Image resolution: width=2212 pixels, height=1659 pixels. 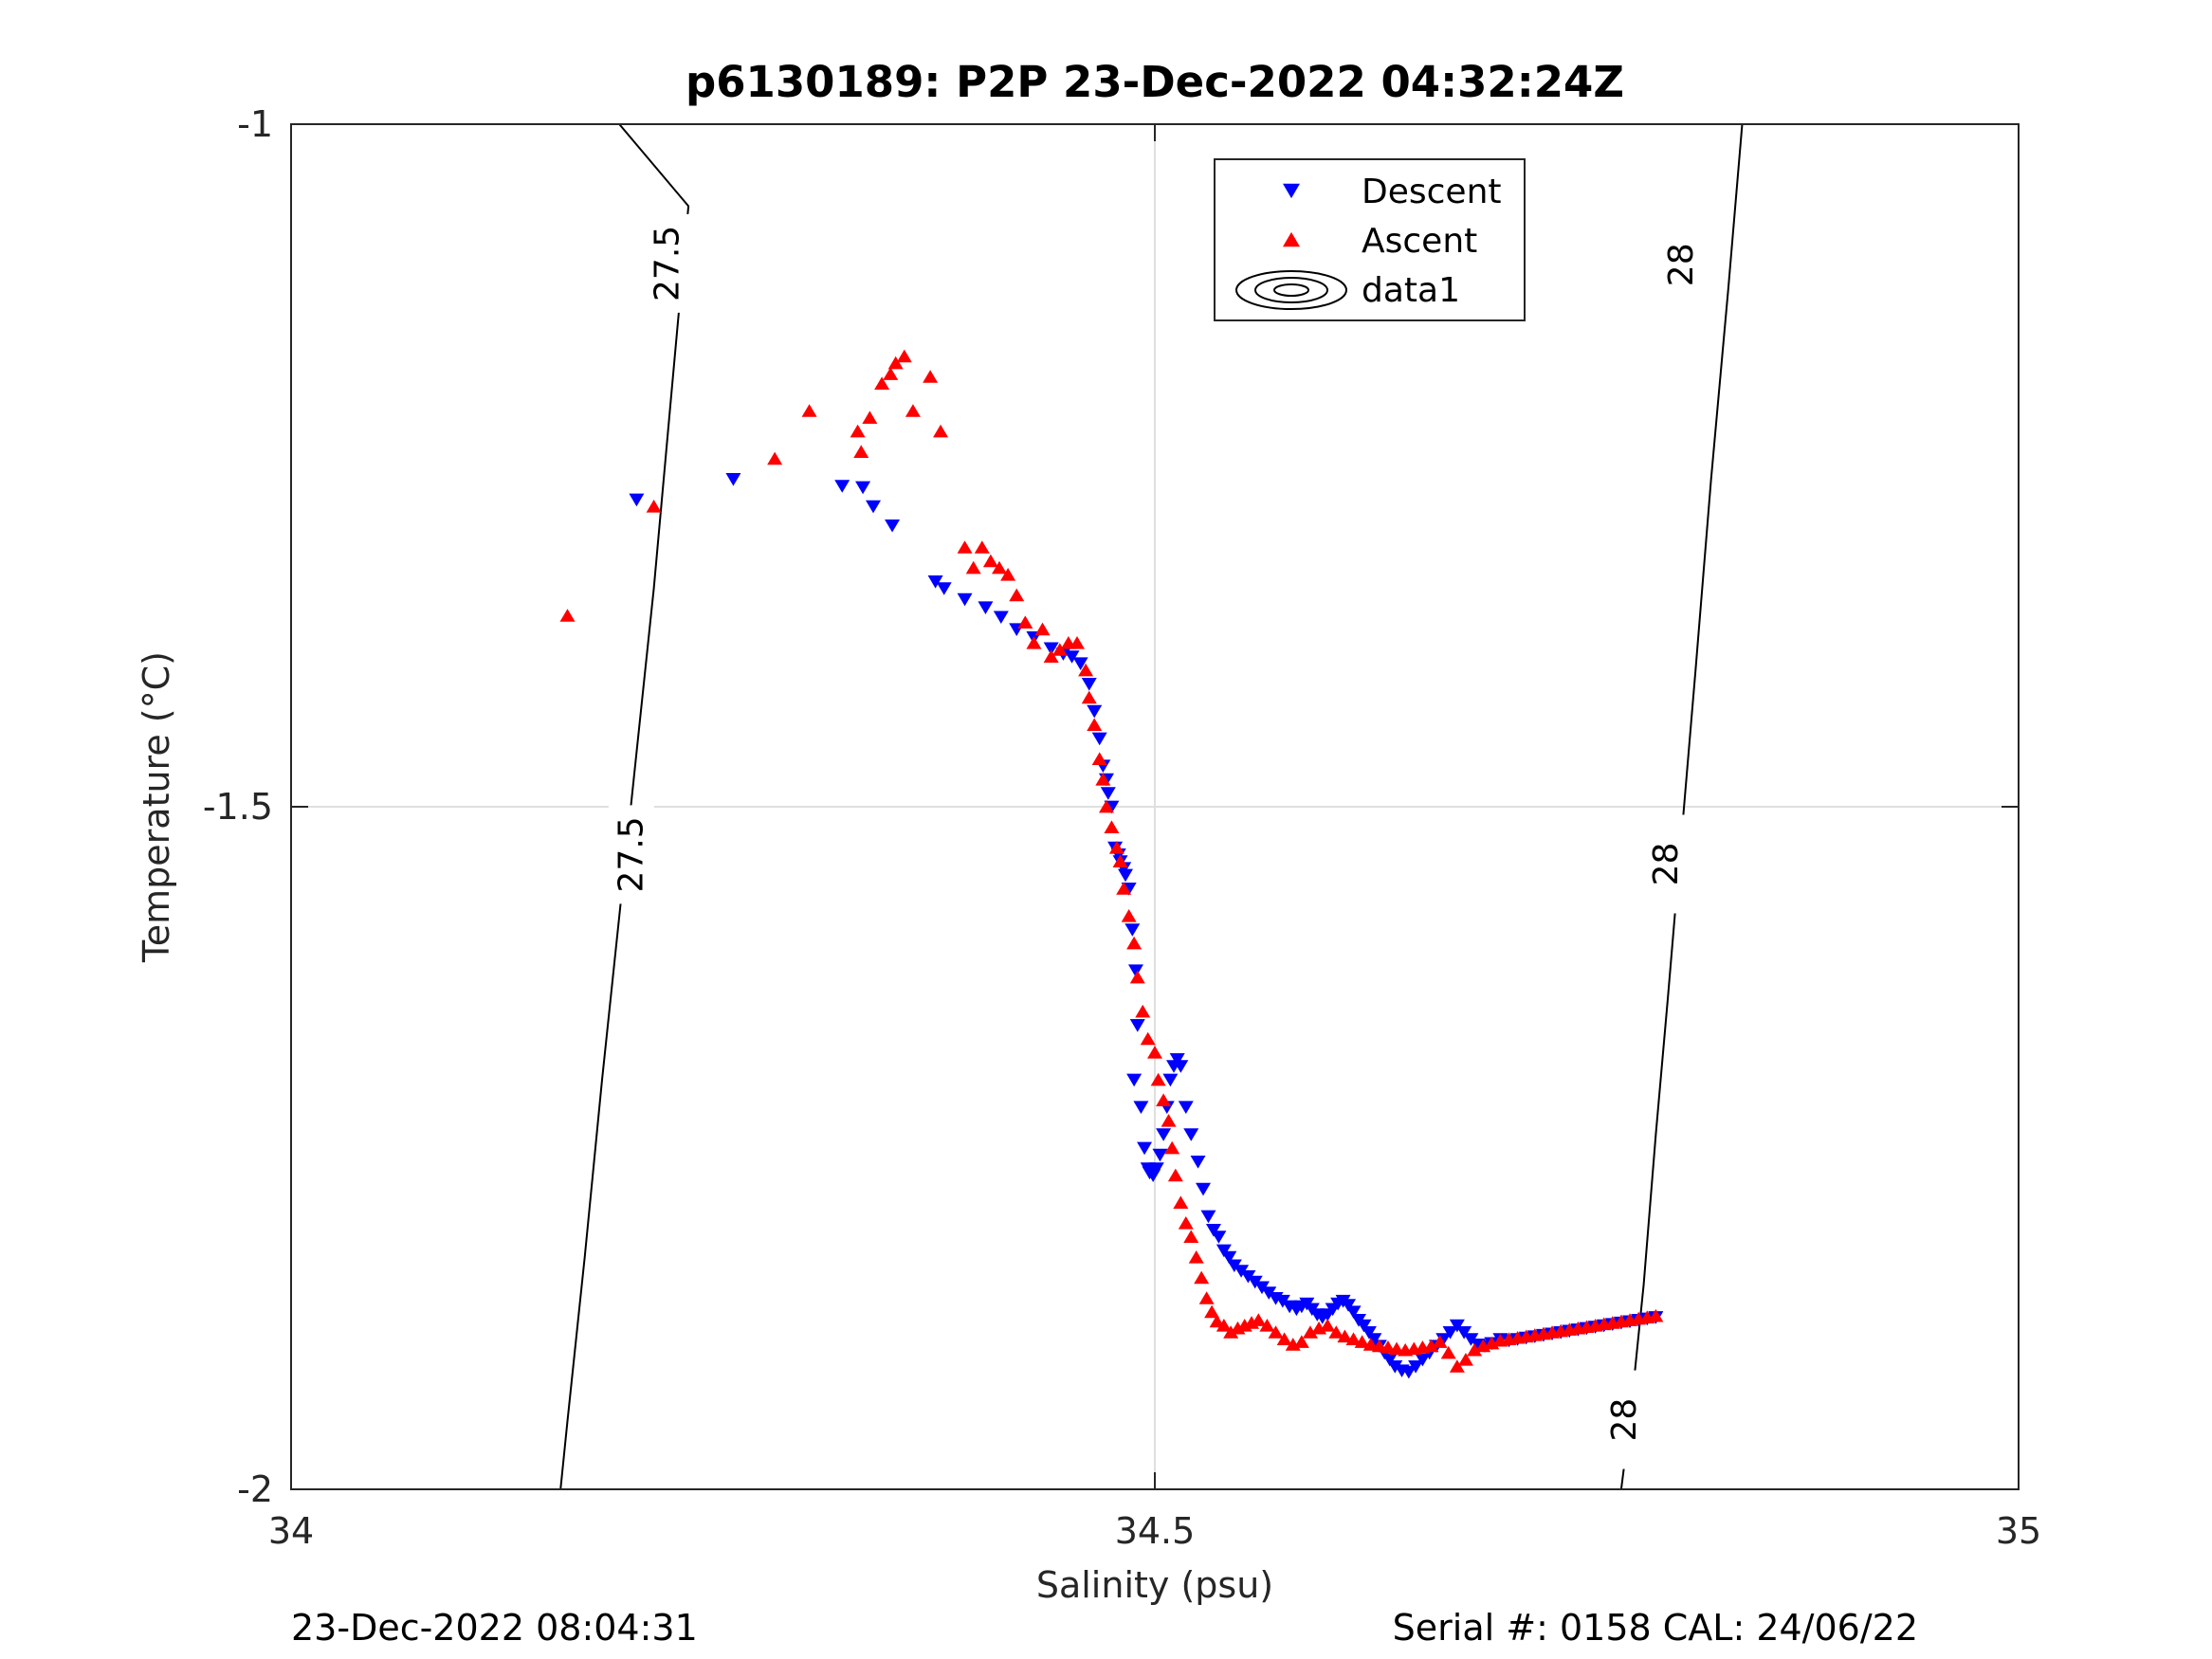 I want to click on legend-contour-outer, so click(x=1291, y=290).